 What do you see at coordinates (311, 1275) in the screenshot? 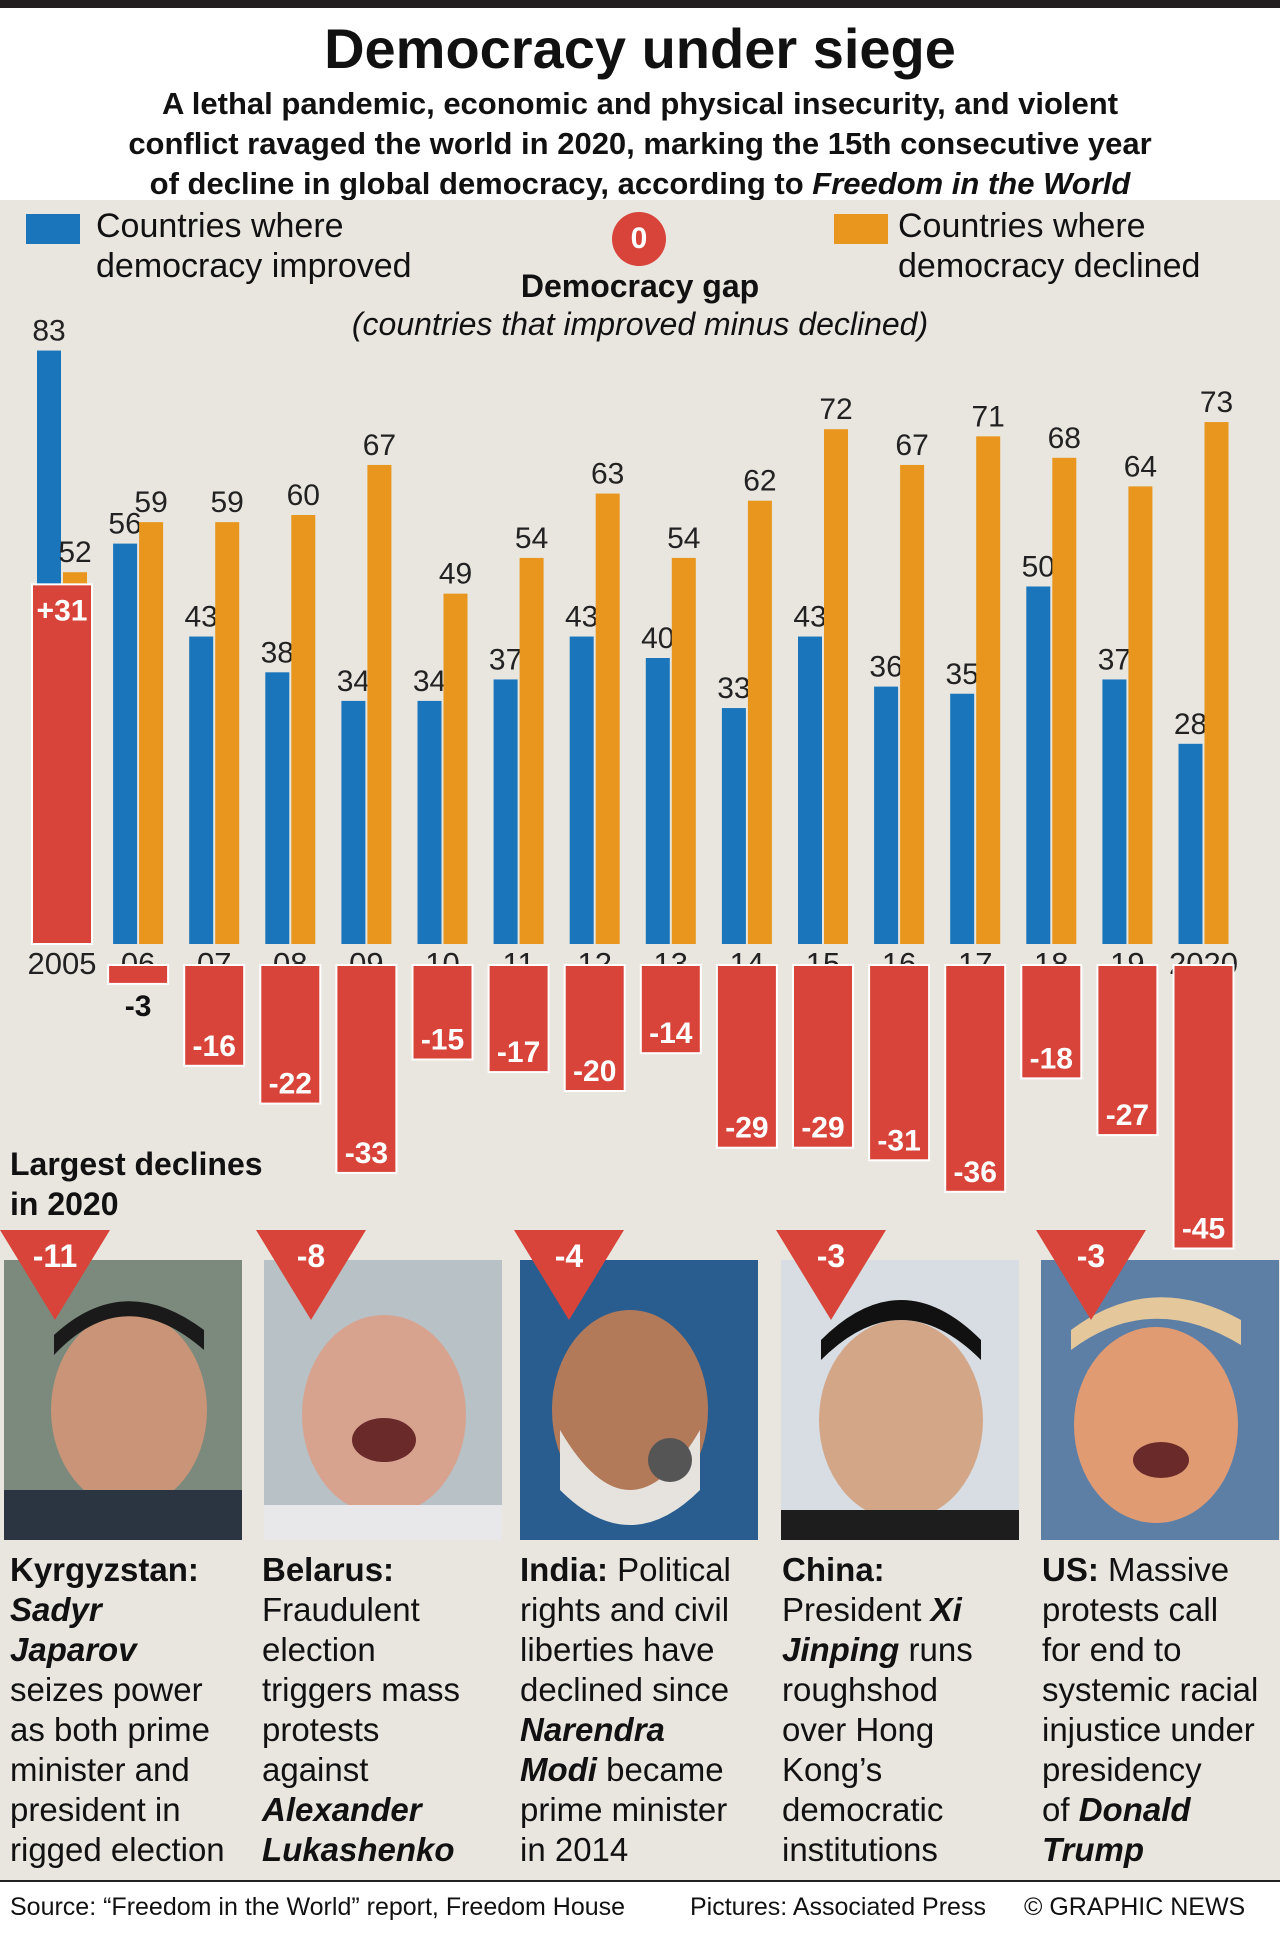
I see `decline-marker-belarus` at bounding box center [311, 1275].